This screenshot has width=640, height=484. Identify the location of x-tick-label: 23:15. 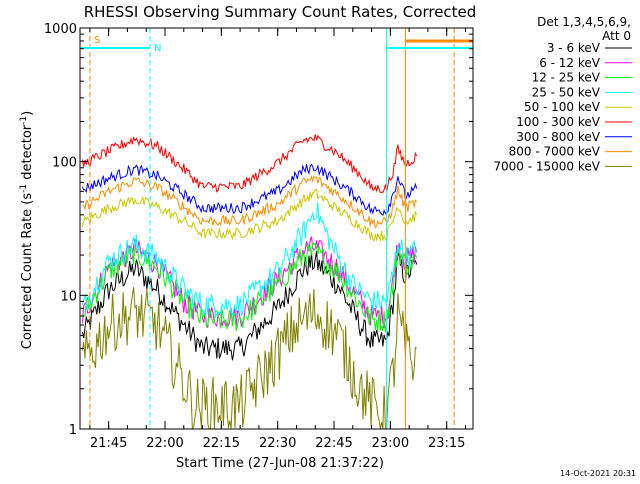
(446, 443).